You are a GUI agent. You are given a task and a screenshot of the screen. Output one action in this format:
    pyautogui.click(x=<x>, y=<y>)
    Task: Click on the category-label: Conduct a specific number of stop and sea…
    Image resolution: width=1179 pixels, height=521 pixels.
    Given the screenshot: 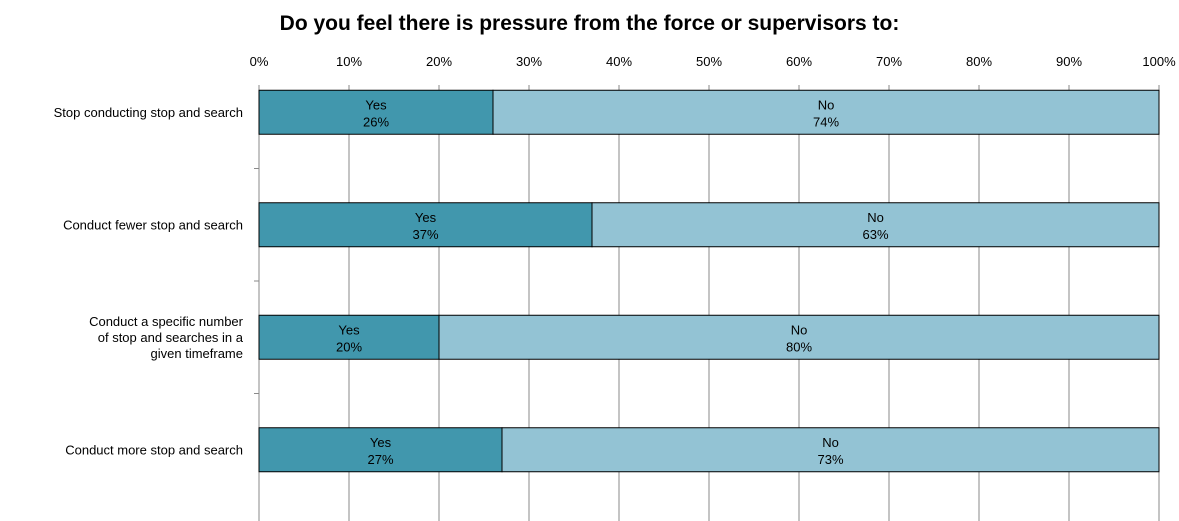 What is the action you would take?
    pyautogui.click(x=166, y=337)
    